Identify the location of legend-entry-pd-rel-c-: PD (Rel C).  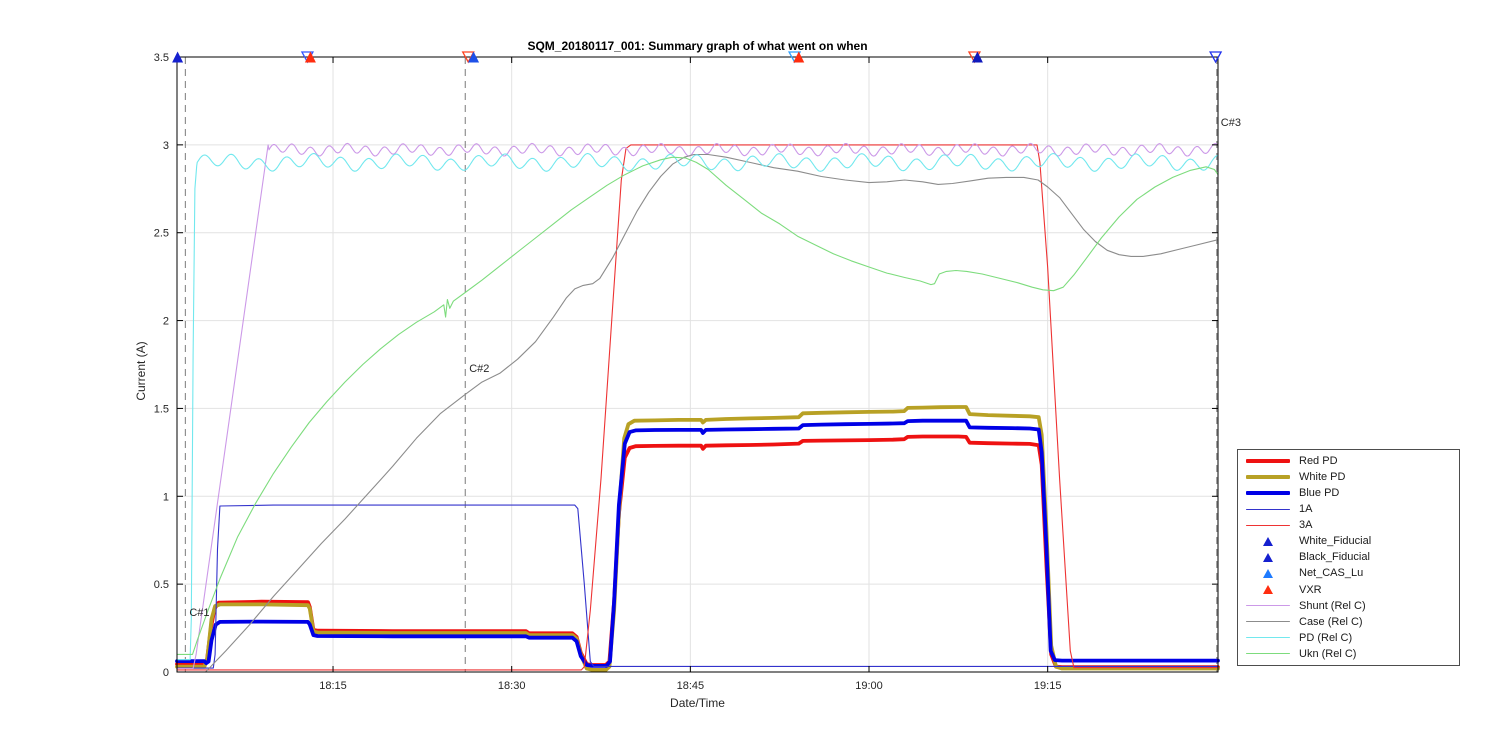
(1348, 637).